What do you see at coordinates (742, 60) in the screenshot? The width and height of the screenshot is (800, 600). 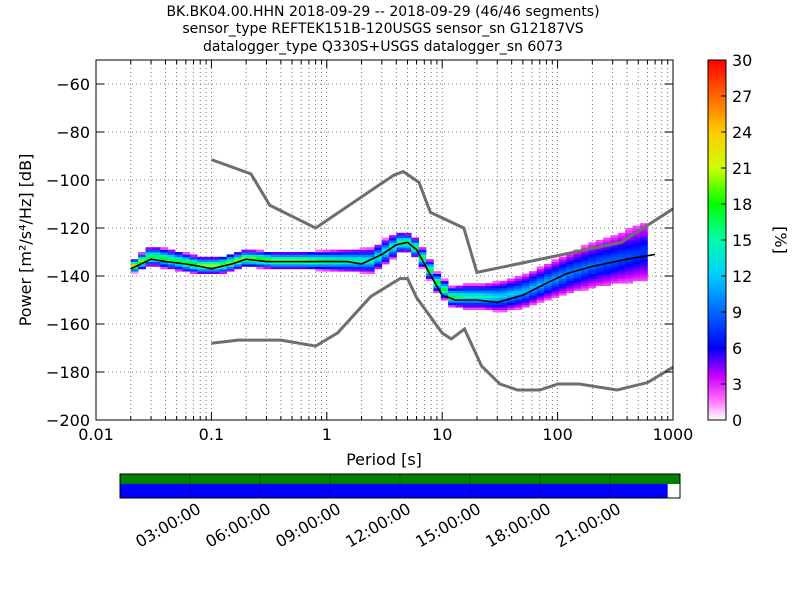 I see `colorbar-tick-label: 30` at bounding box center [742, 60].